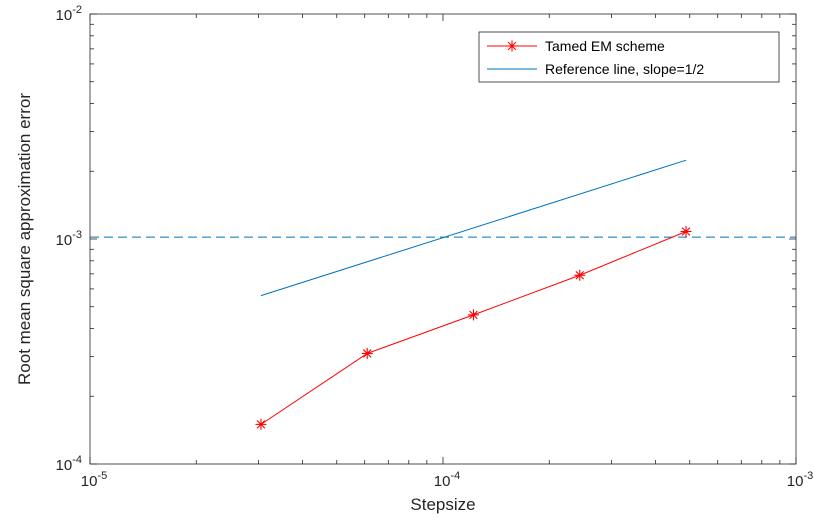  Describe the element at coordinates (69, 14) in the screenshot. I see `y-tick-label: 10⁻²` at that location.